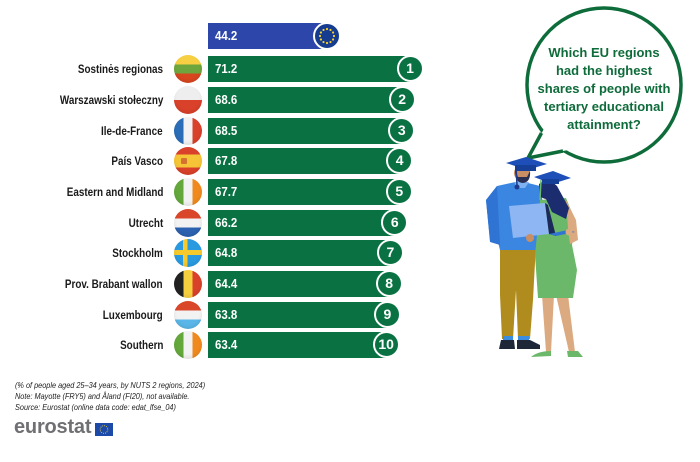  I want to click on region-bar: 64.8 7, so click(306, 252).